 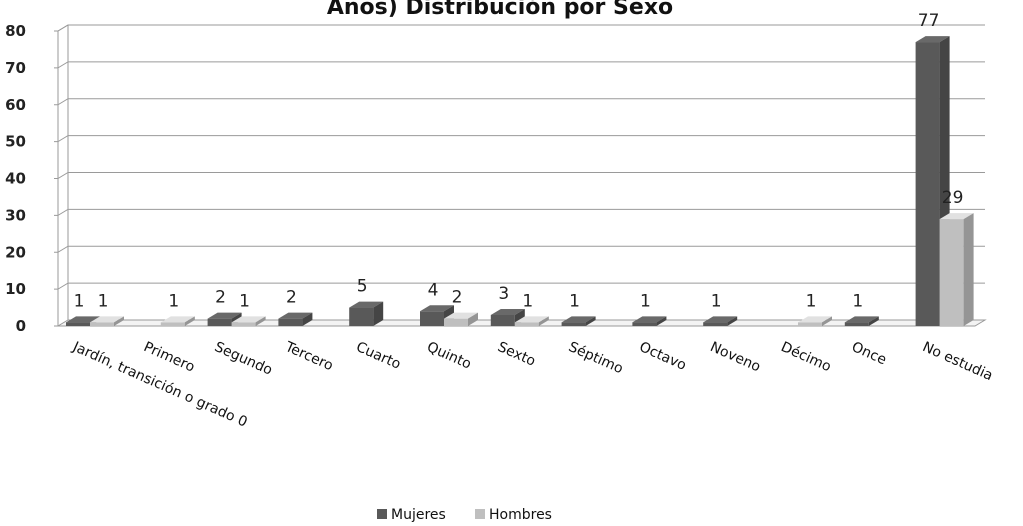 I want to click on y-tick-label: 0, so click(x=21, y=326).